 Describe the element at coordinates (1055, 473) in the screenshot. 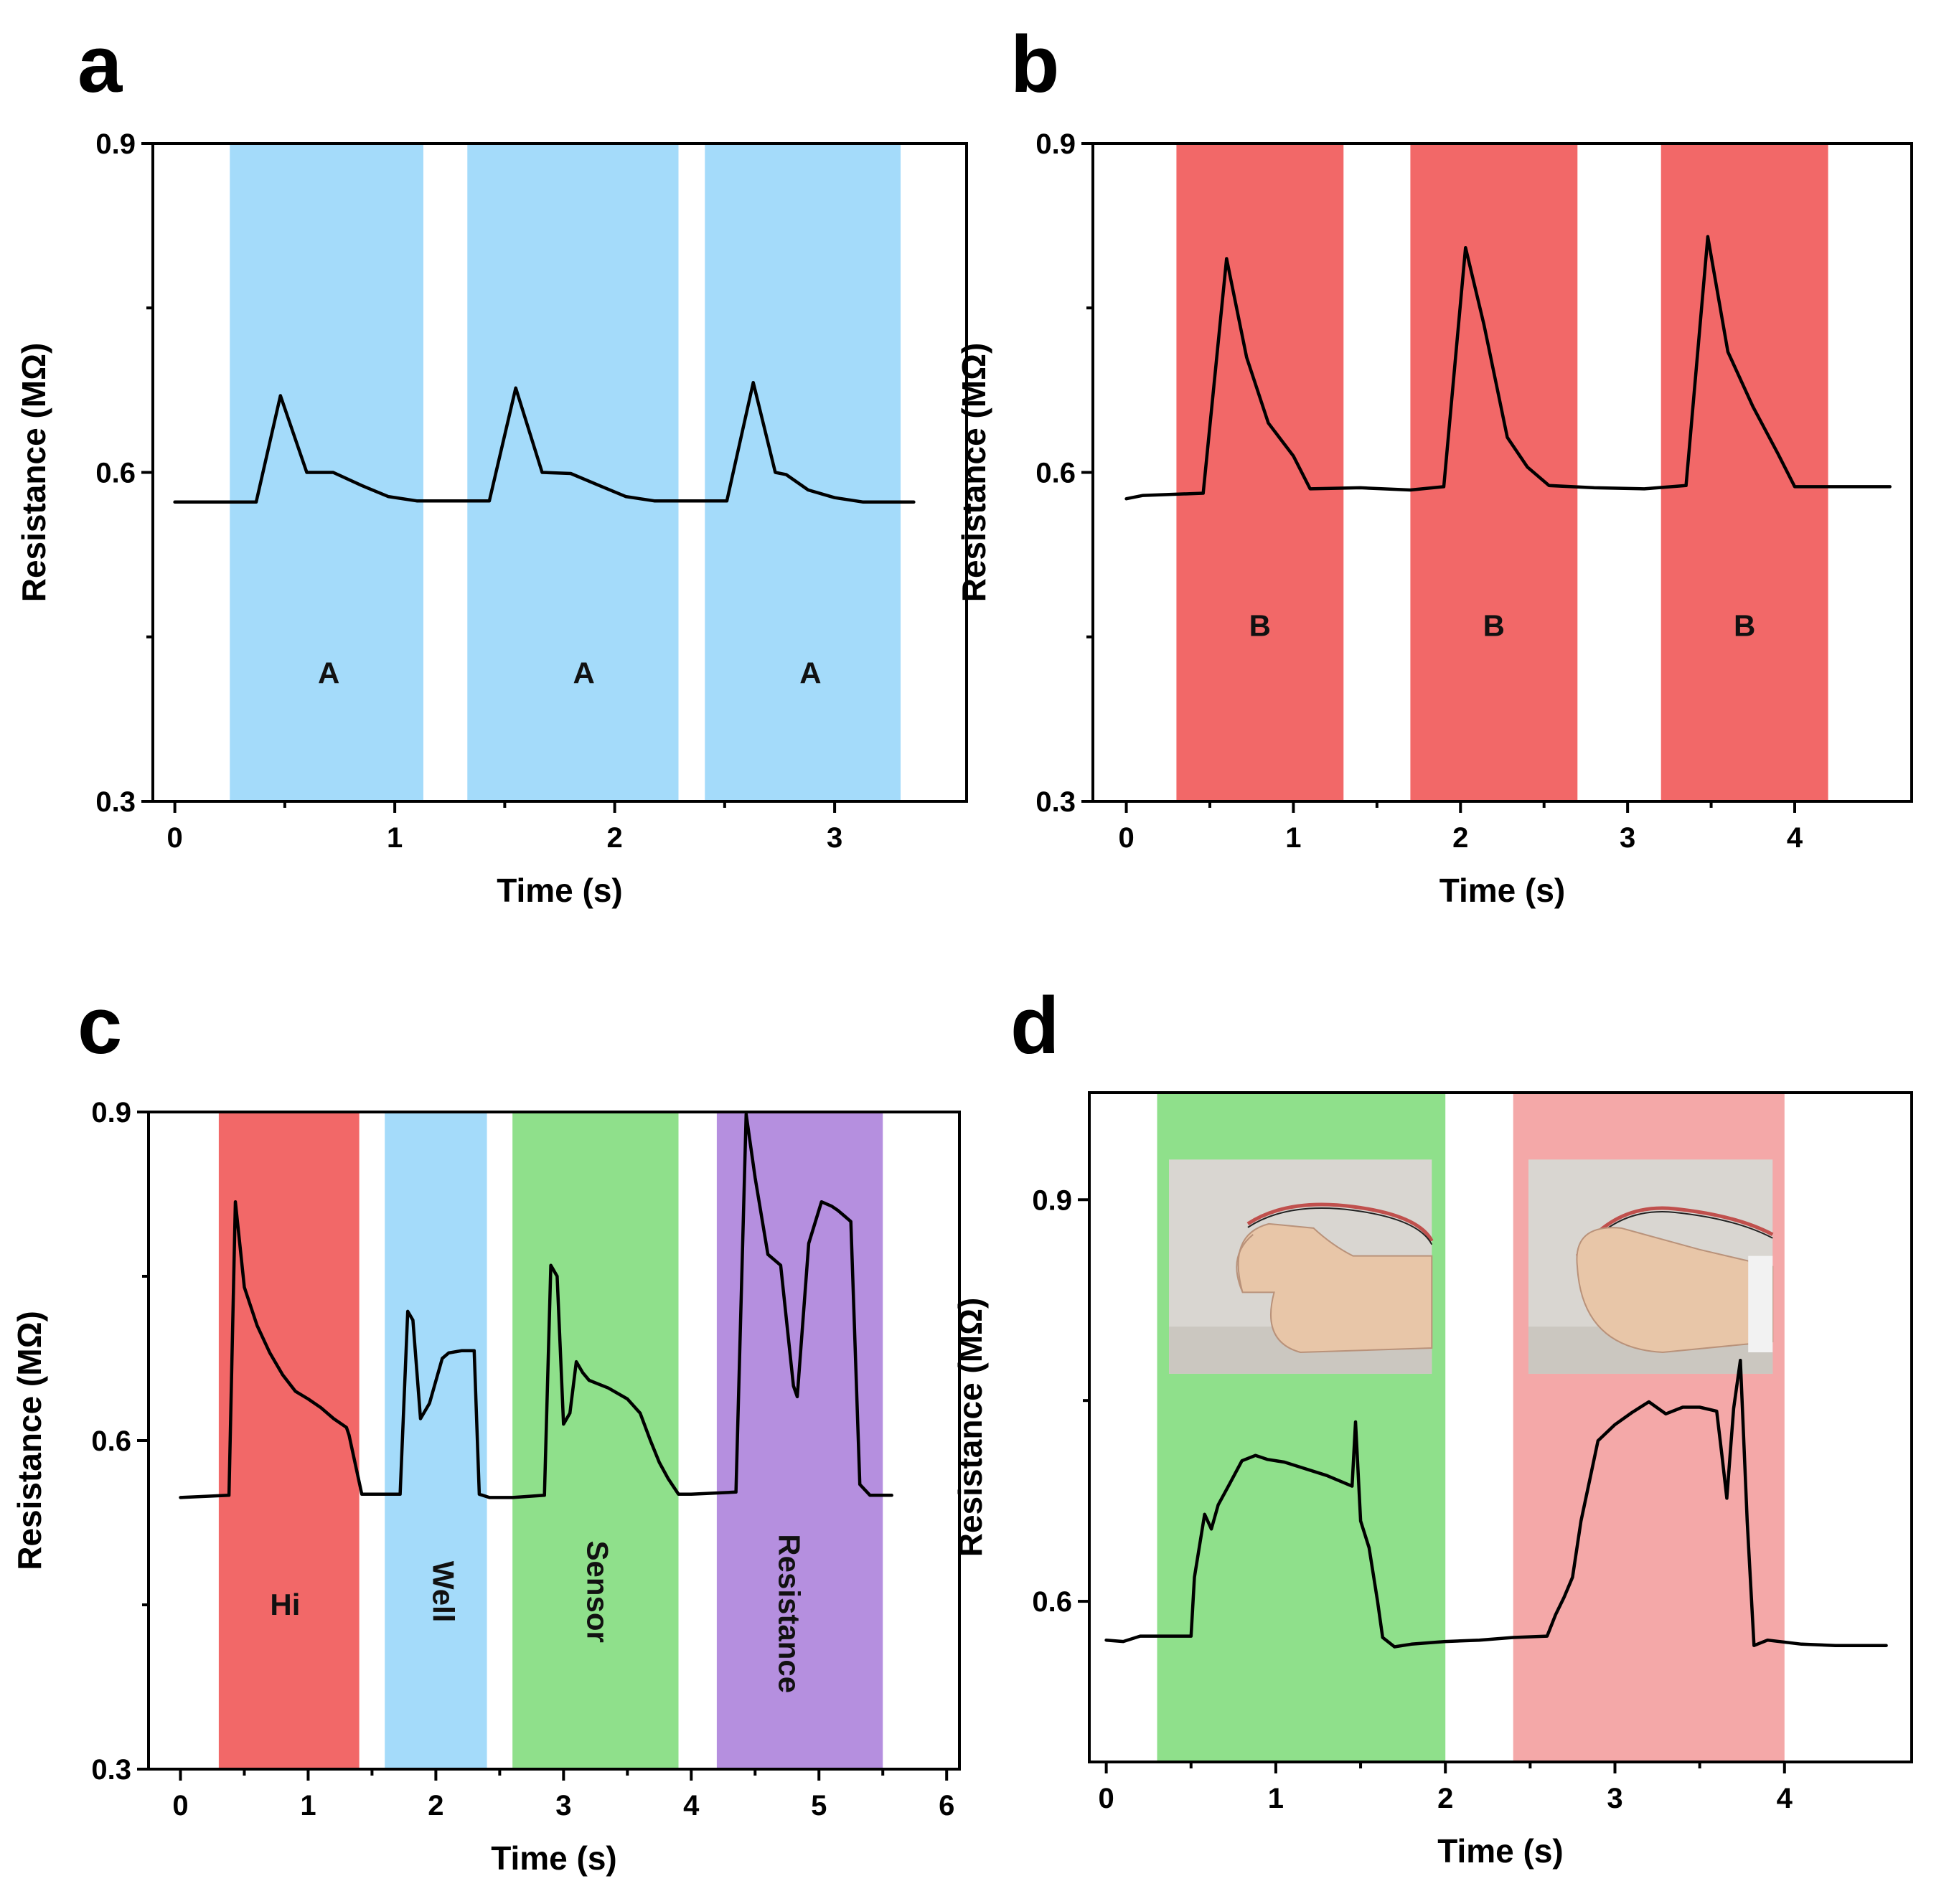

I see `y-tick-label-b-0.6: 0.6` at that location.